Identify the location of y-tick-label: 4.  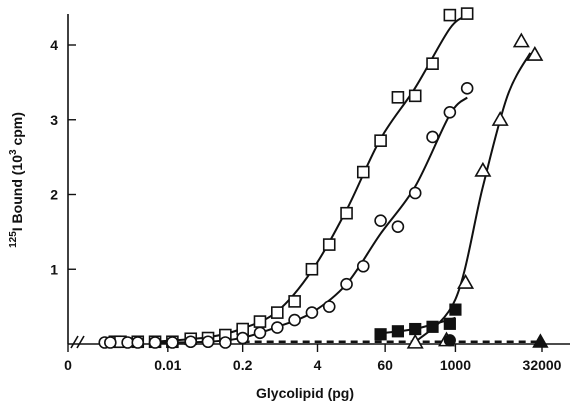
(54, 45).